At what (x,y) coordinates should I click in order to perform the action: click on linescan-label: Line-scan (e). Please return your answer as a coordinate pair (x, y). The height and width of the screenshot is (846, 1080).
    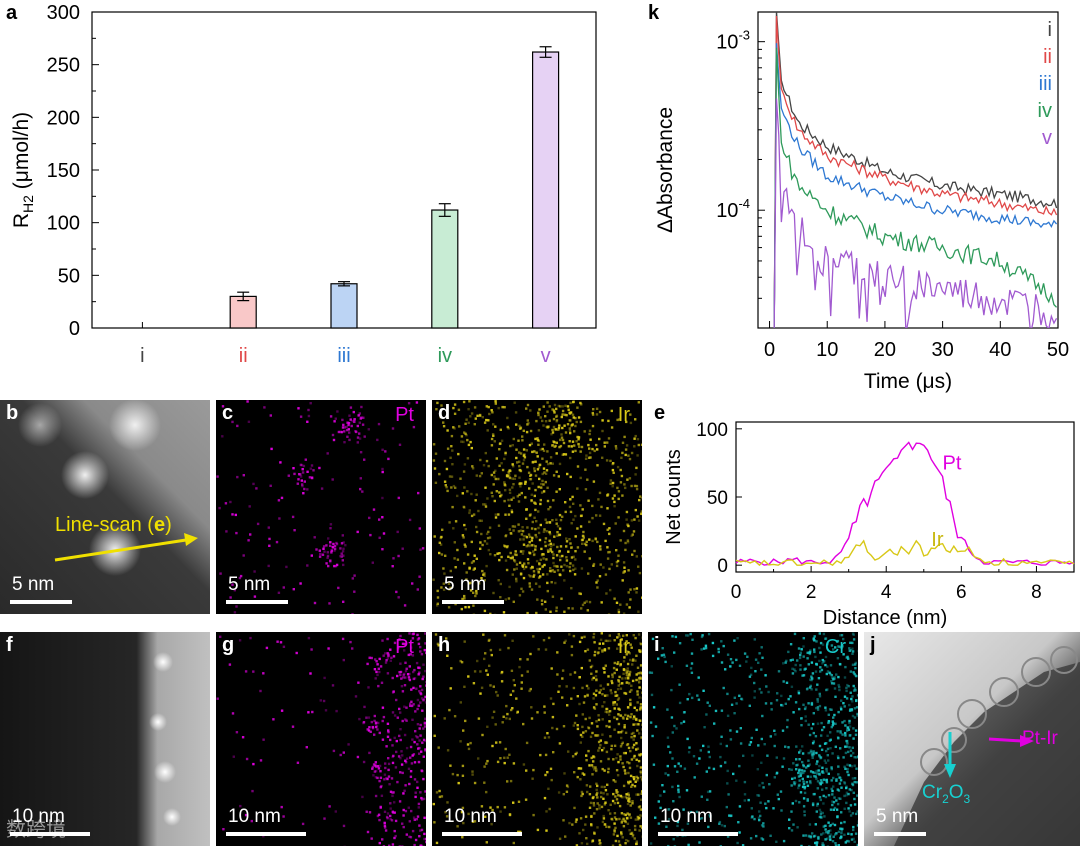
    Looking at the image, I should click on (113, 525).